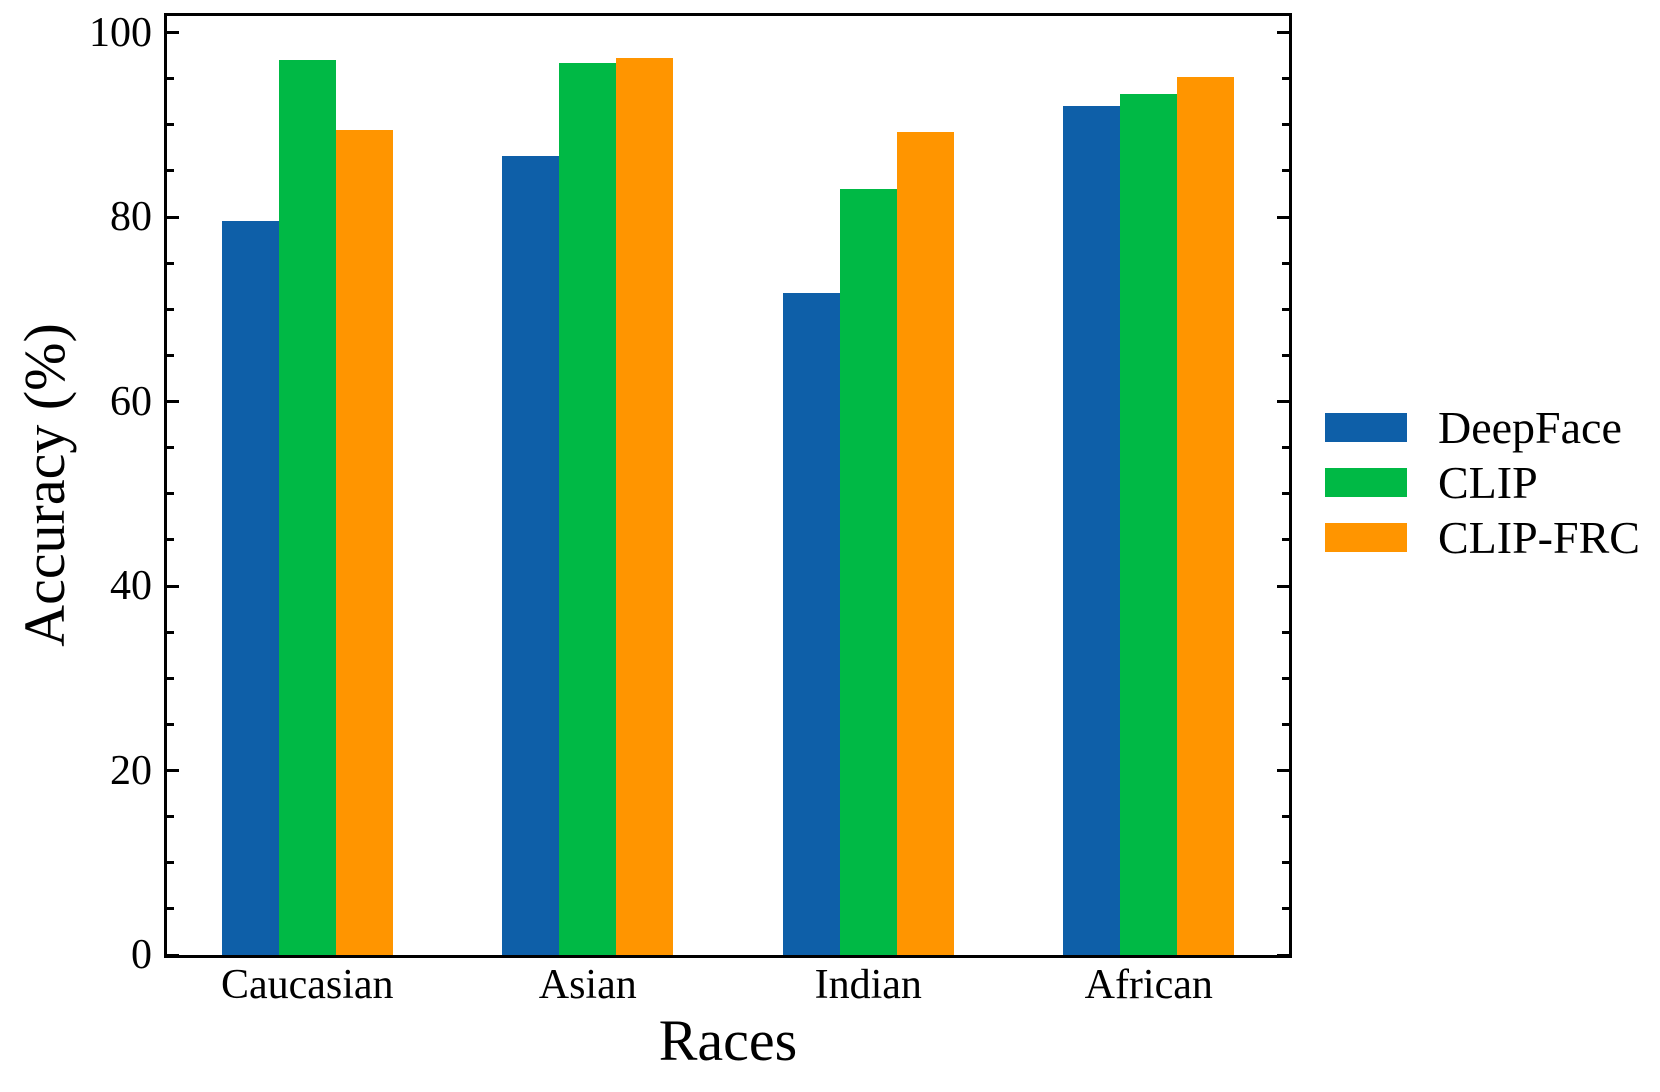  I want to click on x-axis-label: Races, so click(728, 1040).